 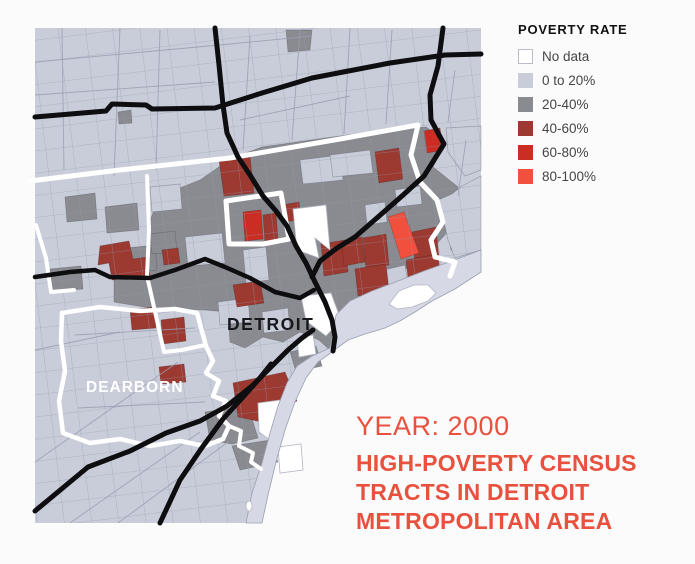 What do you see at coordinates (249, 506) in the screenshot?
I see `small-island` at bounding box center [249, 506].